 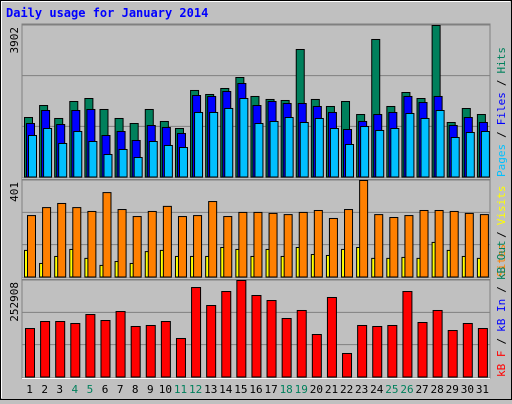 What do you see at coordinates (29, 389) in the screenshot?
I see `x-tick-label: 1` at bounding box center [29, 389].